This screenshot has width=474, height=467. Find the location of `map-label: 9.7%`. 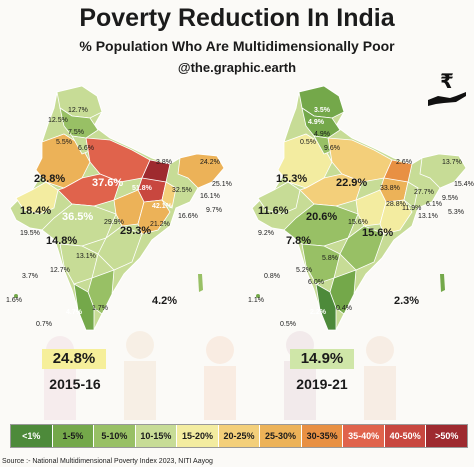

map-label: 9.7% is located at coordinates (214, 210).